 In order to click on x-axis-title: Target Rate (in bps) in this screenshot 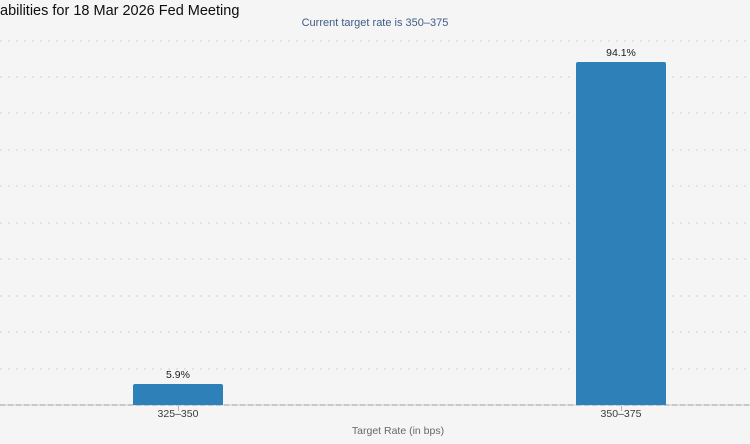, I will do `click(398, 431)`.